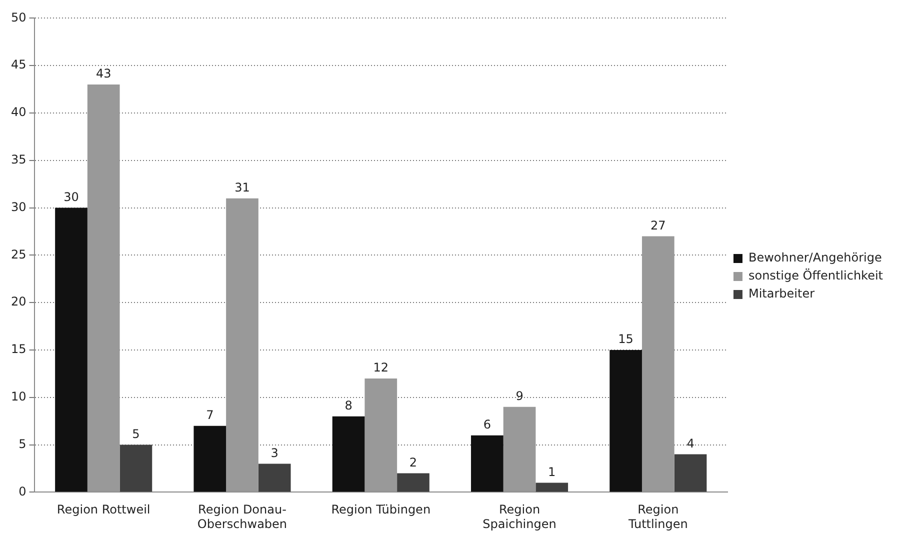  I want to click on y-tick-label: 5, so click(22, 443).